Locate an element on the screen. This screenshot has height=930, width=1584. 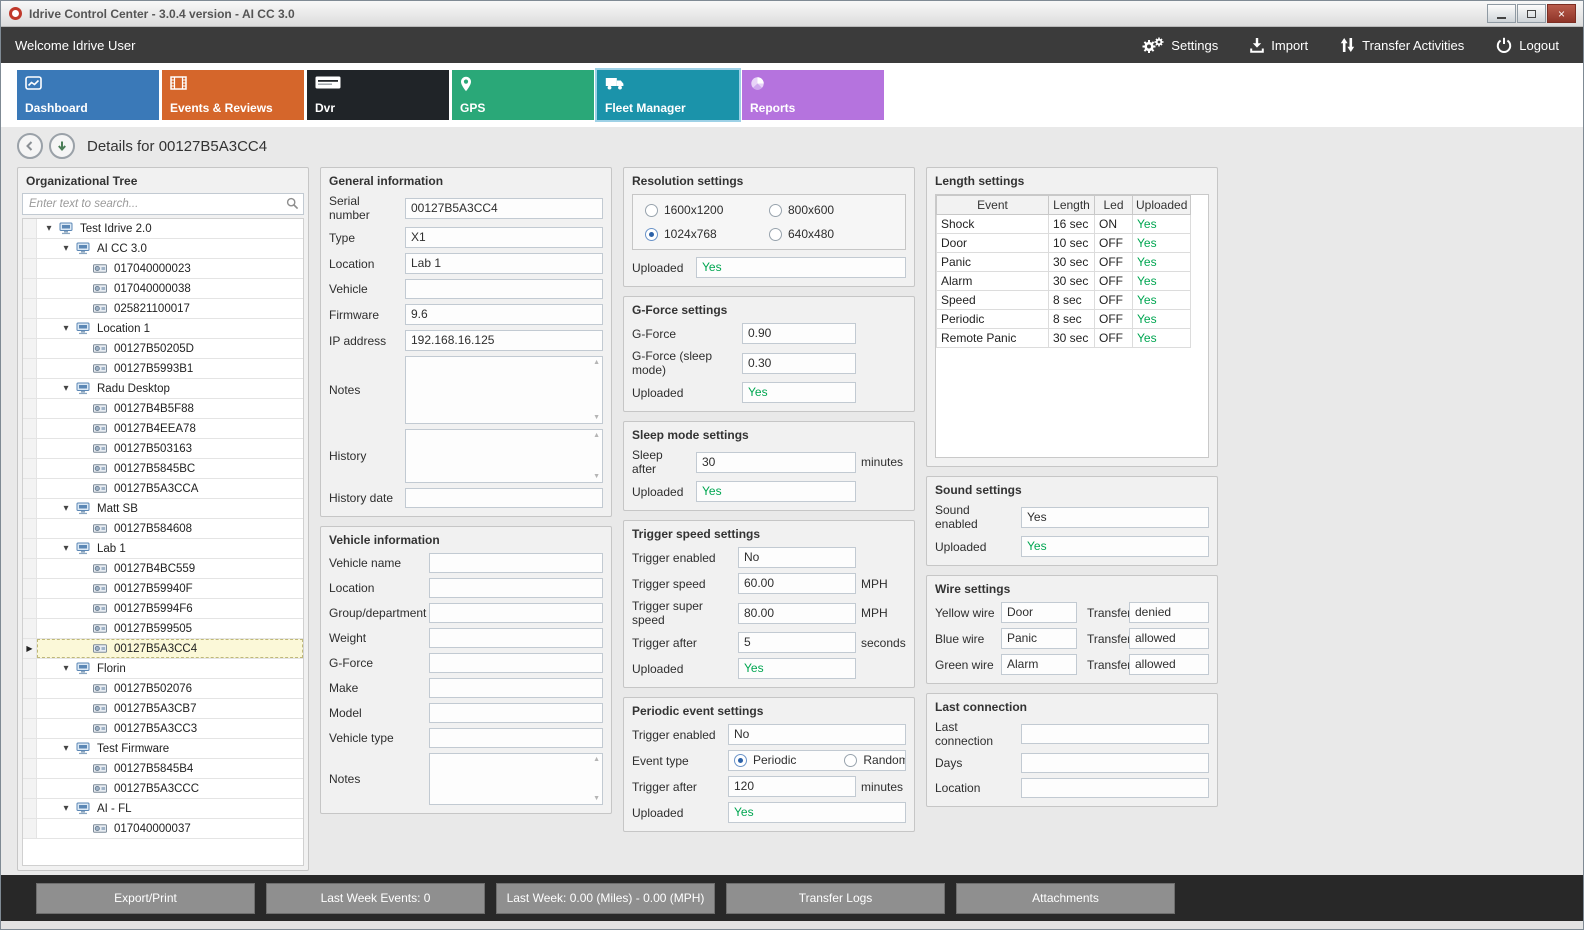
resolution-option: 1600x1200 is located at coordinates (707, 210).